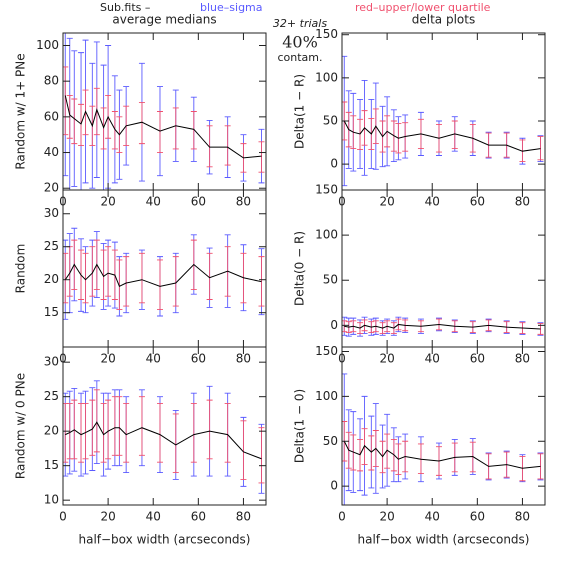  What do you see at coordinates (21, 426) in the screenshot?
I see `y-axis-label: Random w/ 0 PNe` at bounding box center [21, 426].